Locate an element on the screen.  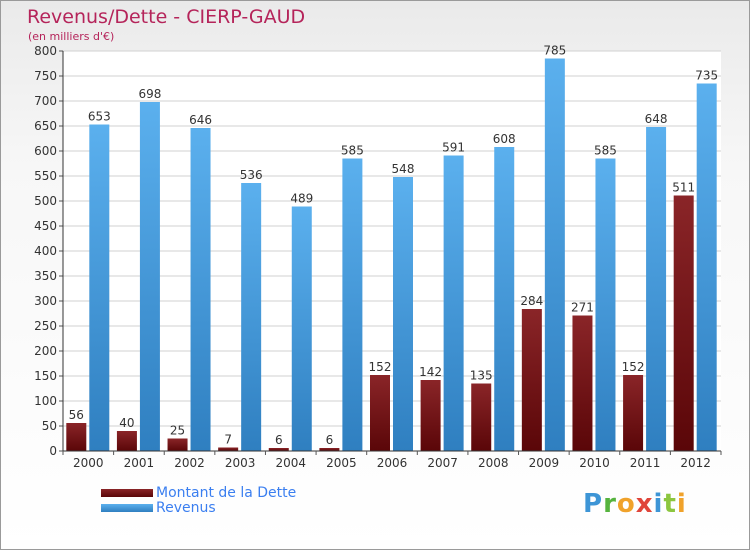
x-tick-label: 2005 is located at coordinates (341, 463).